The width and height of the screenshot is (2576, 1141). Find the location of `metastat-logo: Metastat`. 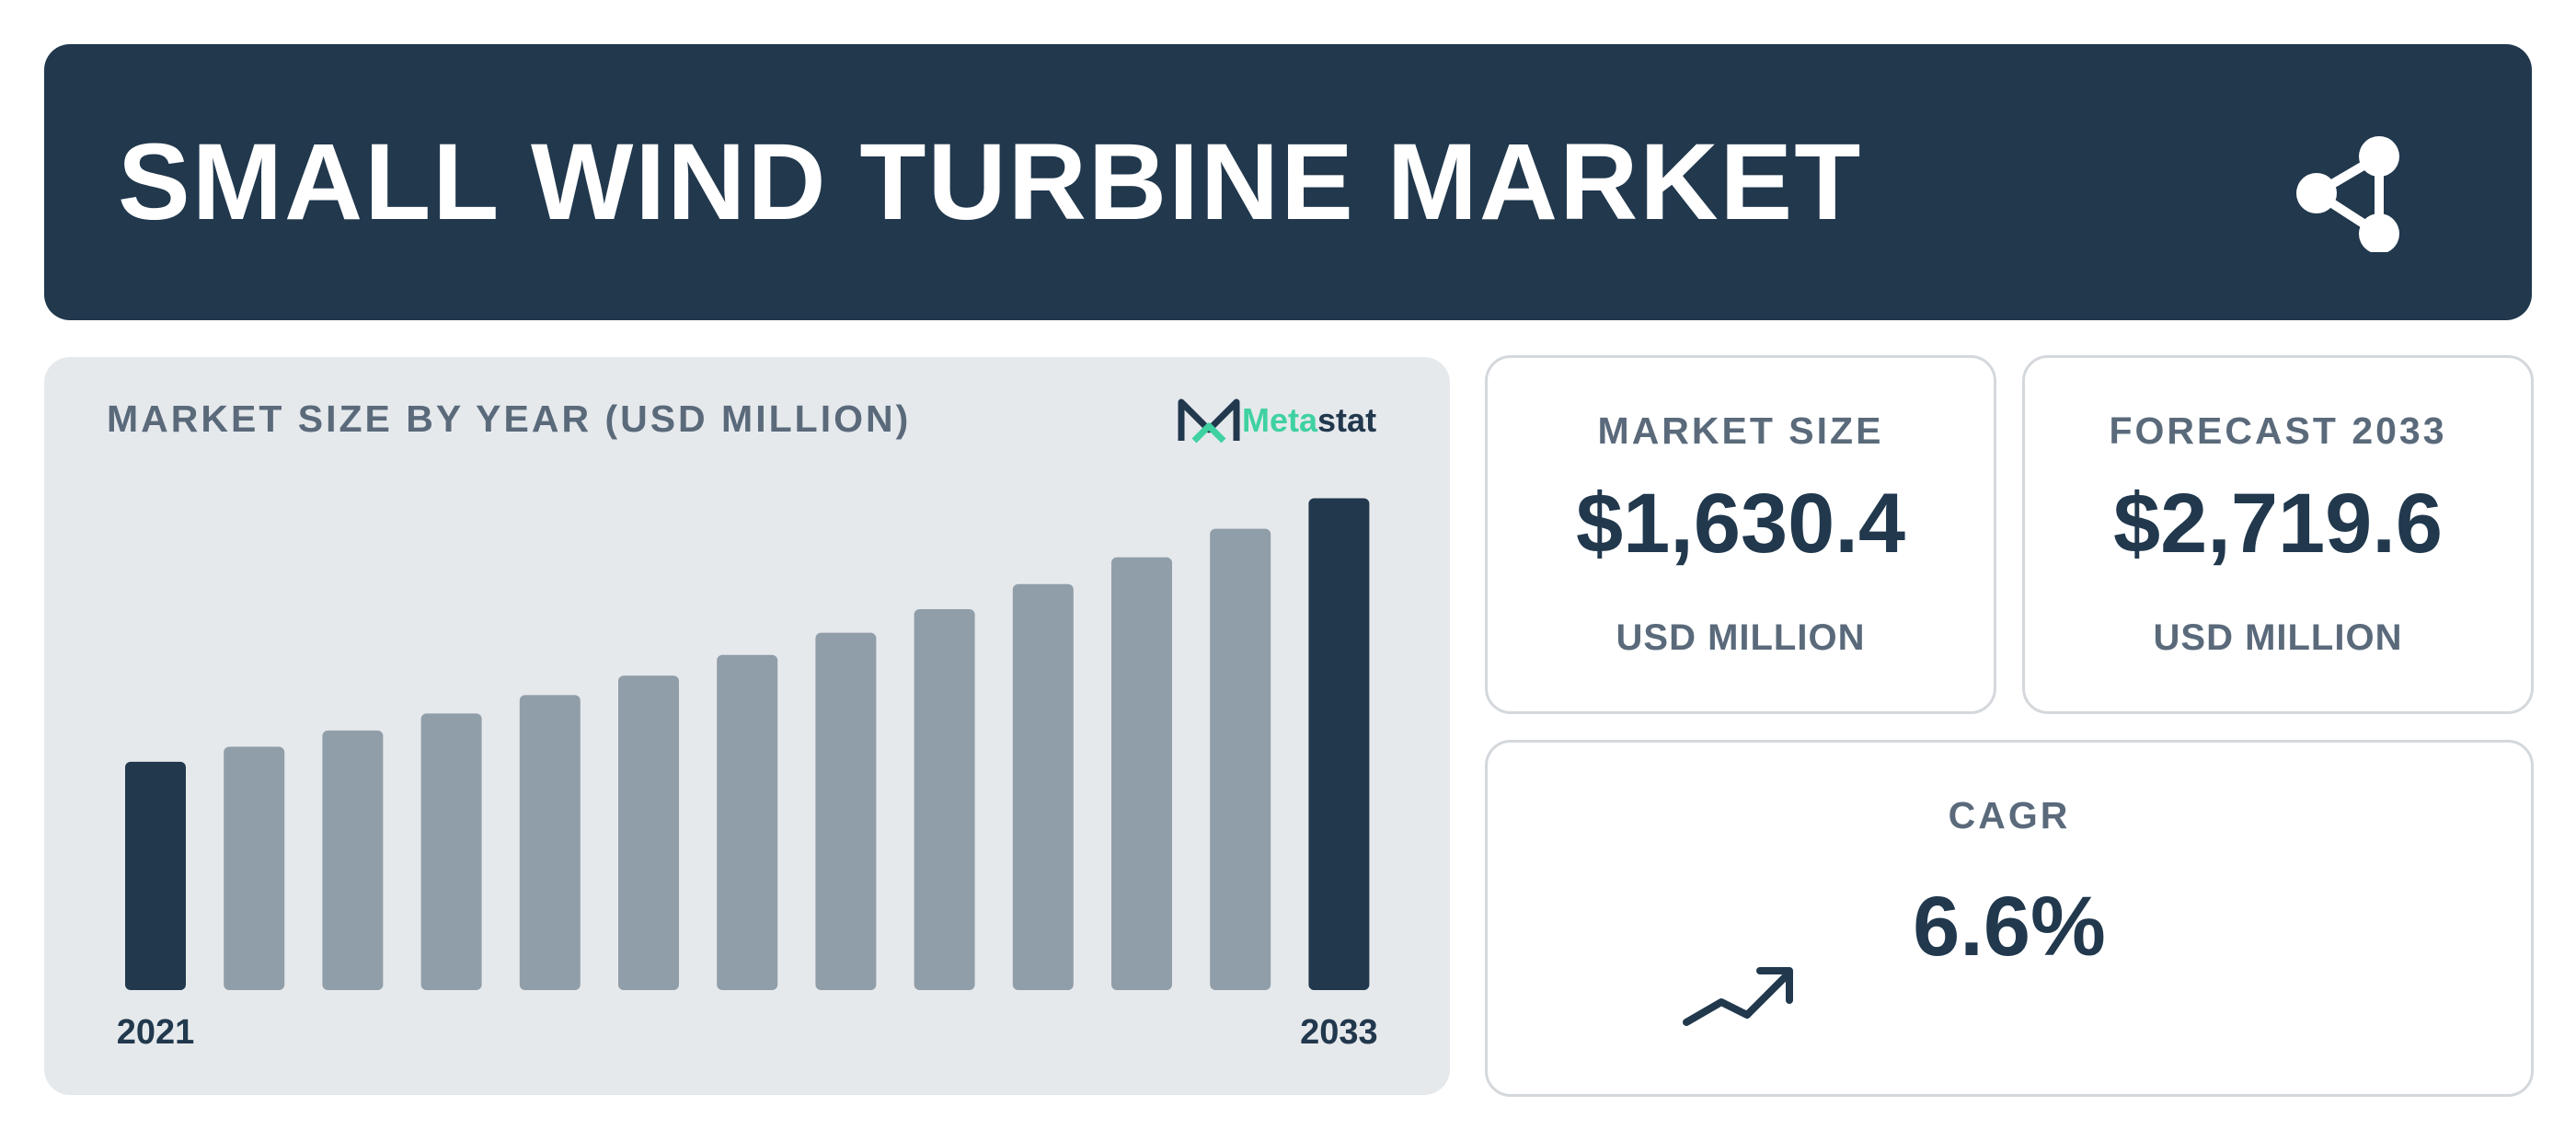

metastat-logo: Metastat is located at coordinates (1291, 421).